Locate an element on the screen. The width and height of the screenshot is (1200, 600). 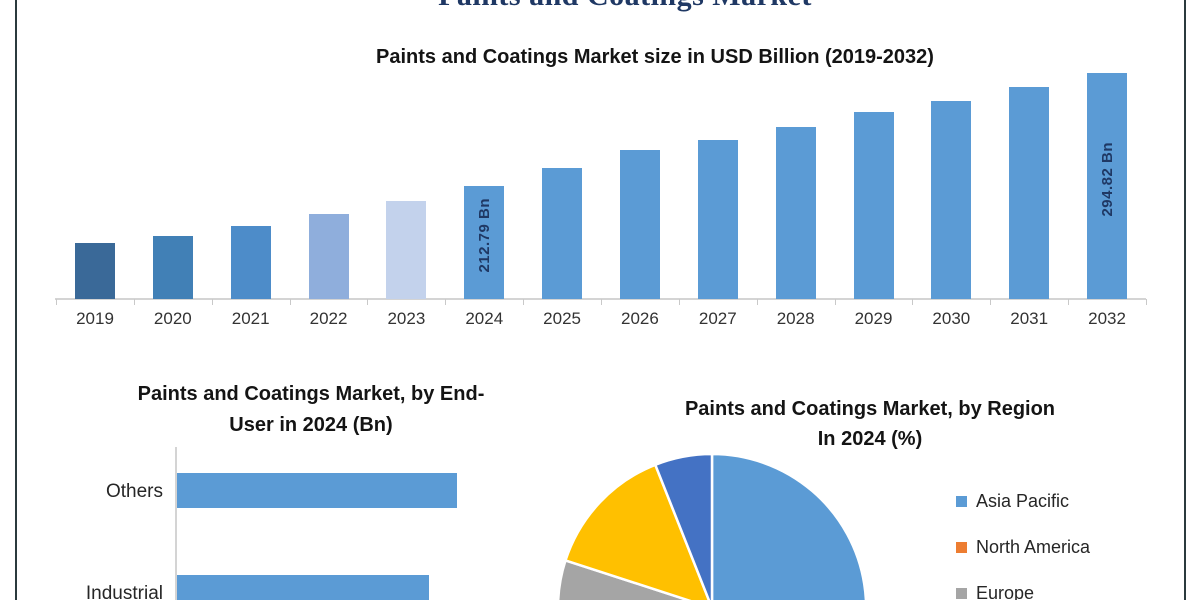
pie-slice-unlabeled-4472C4 is located at coordinates (683, 526).